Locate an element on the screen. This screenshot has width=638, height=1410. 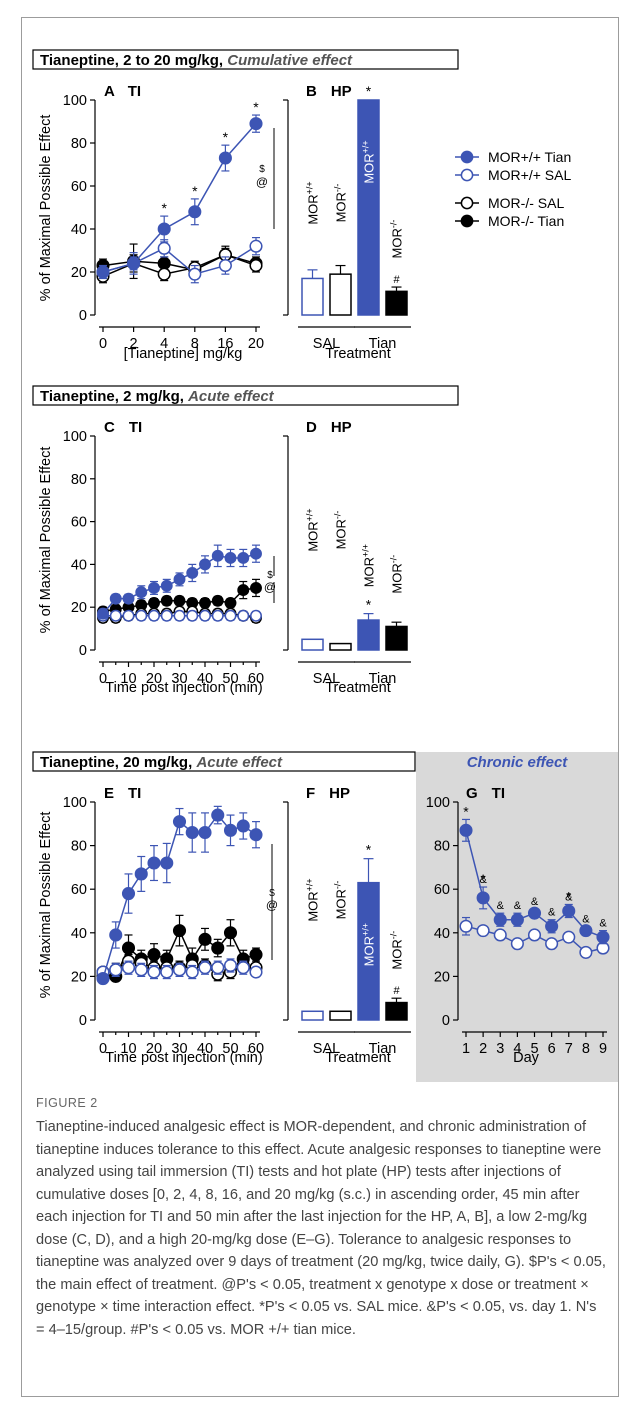
x-tick-label-E: 10 is located at coordinates (128, 1049).